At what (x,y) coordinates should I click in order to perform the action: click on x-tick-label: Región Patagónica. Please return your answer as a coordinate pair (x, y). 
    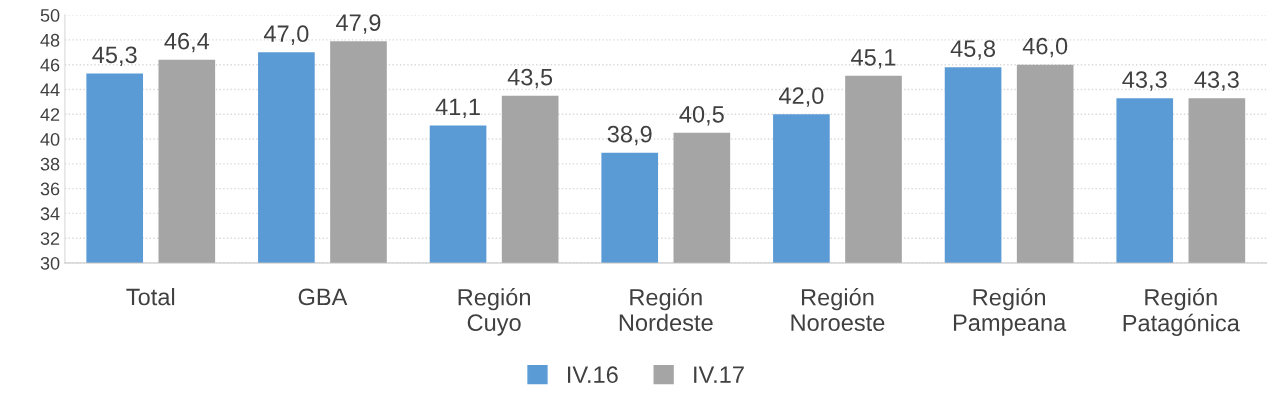
    Looking at the image, I should click on (1181, 312).